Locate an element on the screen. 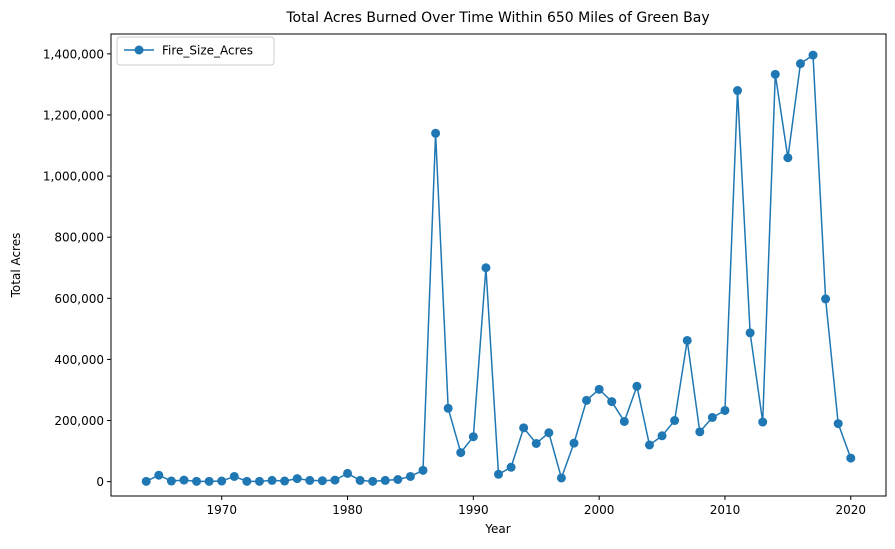  y-axis-label: Total Acres is located at coordinates (16, 266).